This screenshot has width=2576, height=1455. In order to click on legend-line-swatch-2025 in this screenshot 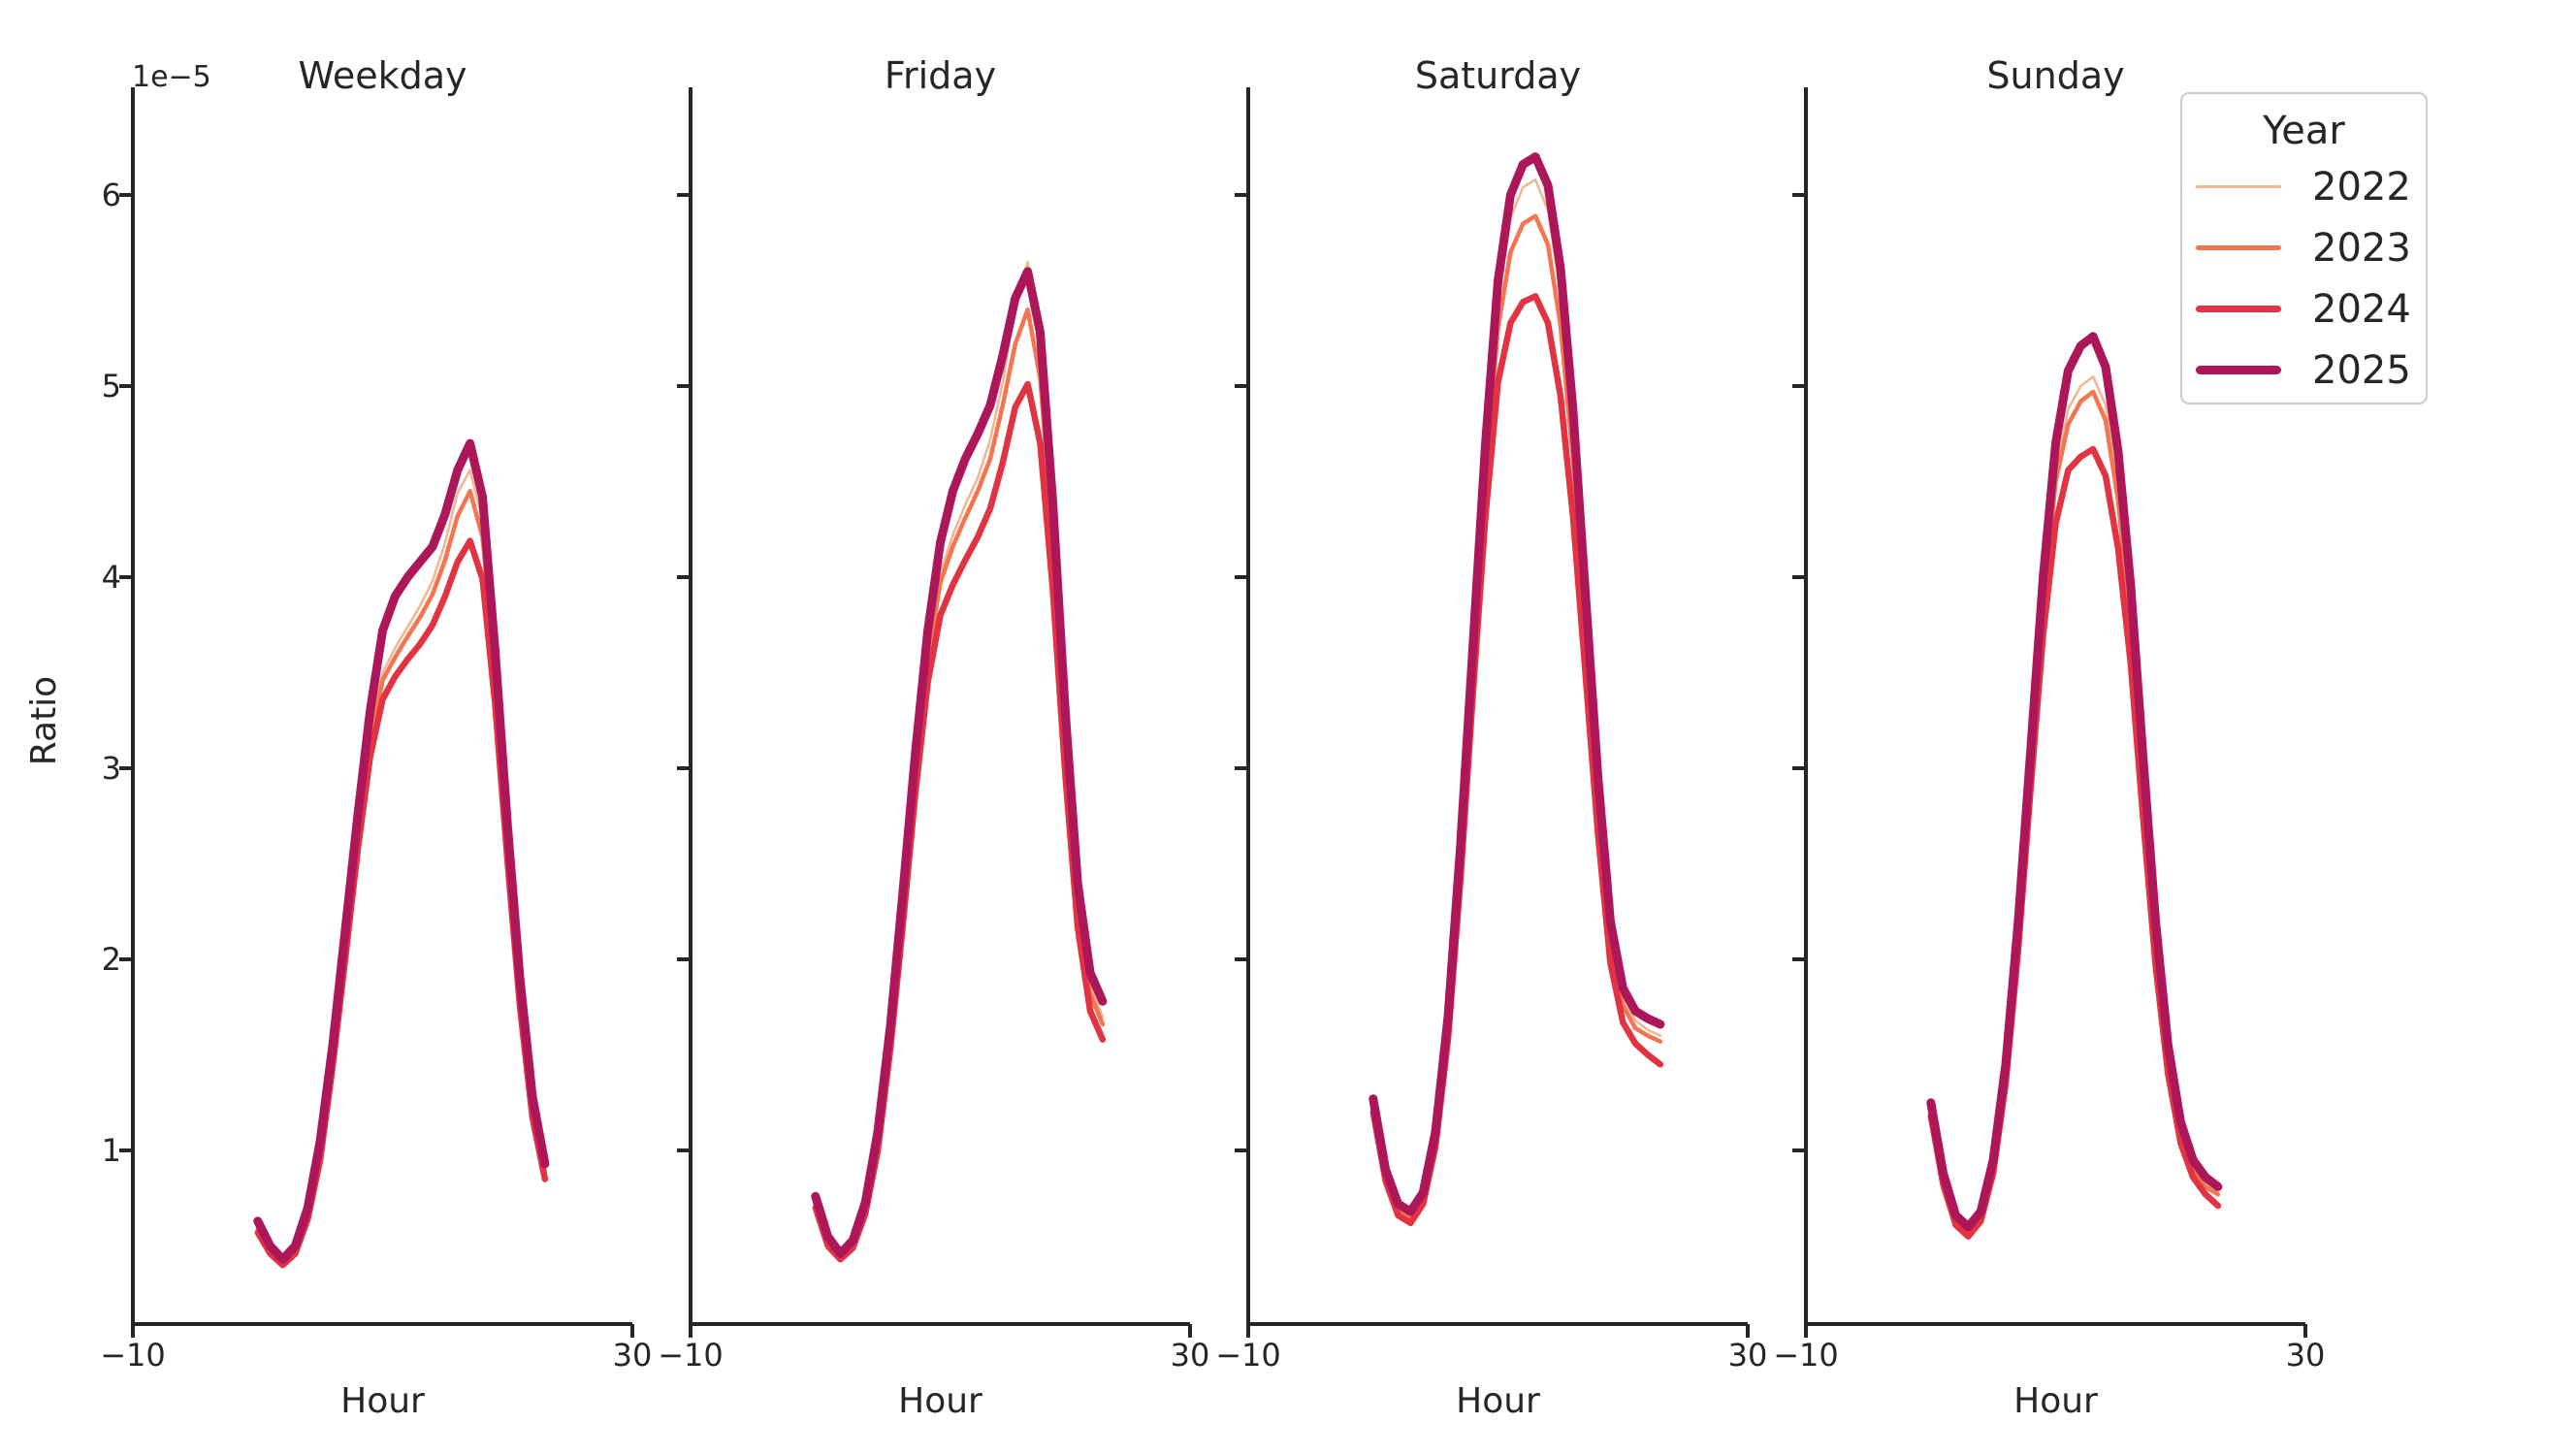, I will do `click(2238, 370)`.